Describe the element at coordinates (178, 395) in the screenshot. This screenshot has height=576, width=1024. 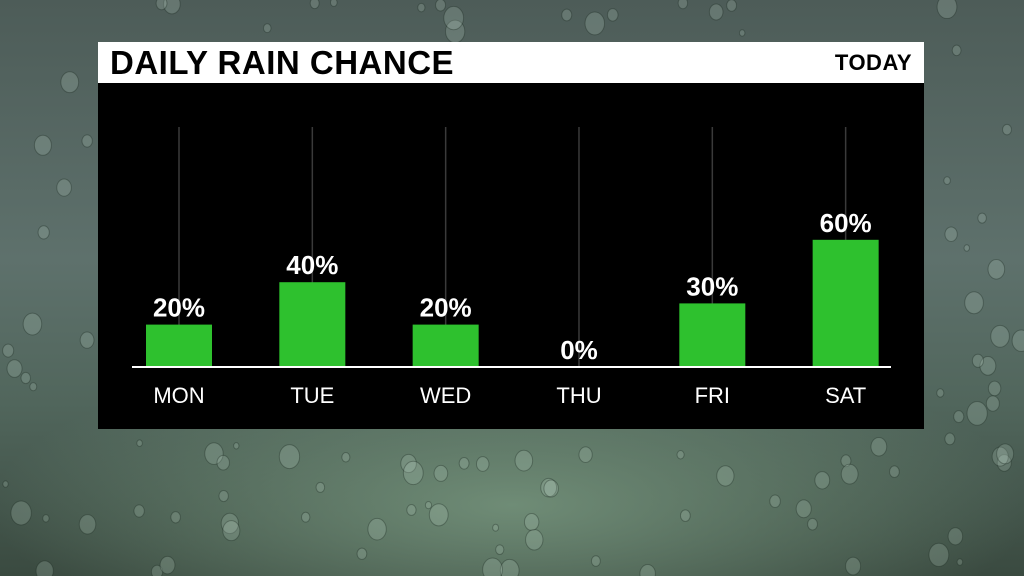
I see `day-label-mon: MON` at that location.